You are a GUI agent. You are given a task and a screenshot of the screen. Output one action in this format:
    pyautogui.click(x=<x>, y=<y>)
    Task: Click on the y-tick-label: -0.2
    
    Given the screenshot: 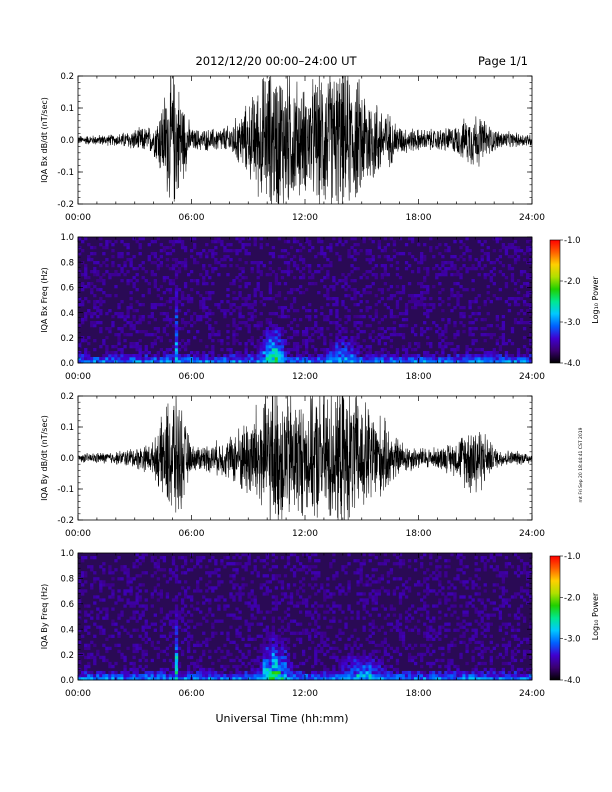 What is the action you would take?
    pyautogui.click(x=65, y=521)
    